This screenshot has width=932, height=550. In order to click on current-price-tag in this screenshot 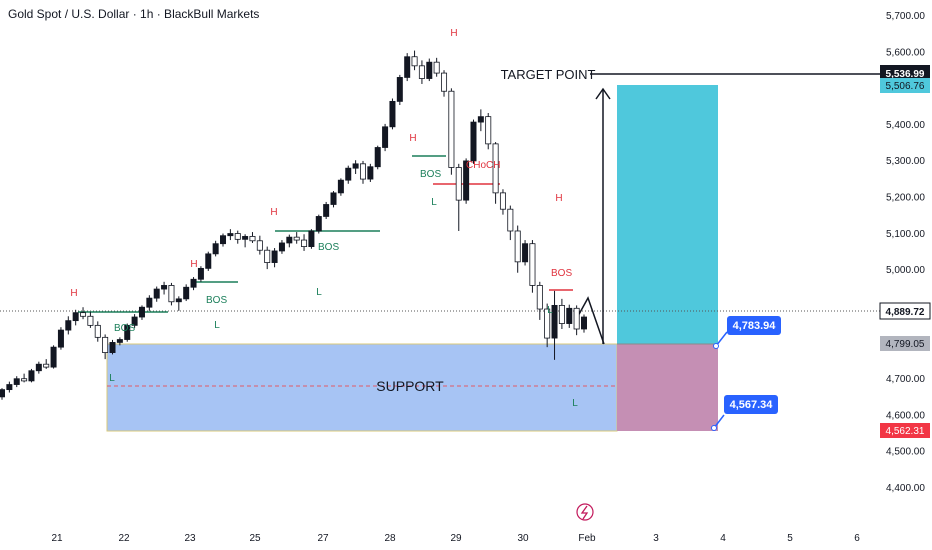, I will do `click(905, 311)`.